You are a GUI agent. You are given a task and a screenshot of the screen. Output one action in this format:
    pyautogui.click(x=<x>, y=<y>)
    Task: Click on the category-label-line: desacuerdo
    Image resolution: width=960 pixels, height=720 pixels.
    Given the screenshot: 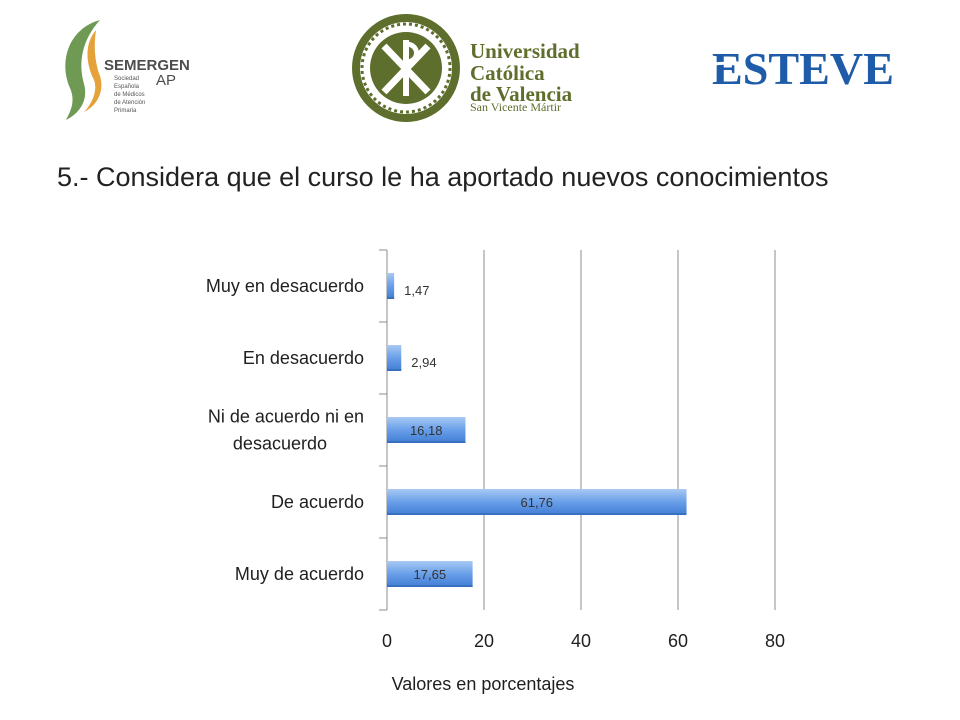 What is the action you would take?
    pyautogui.click(x=280, y=444)
    